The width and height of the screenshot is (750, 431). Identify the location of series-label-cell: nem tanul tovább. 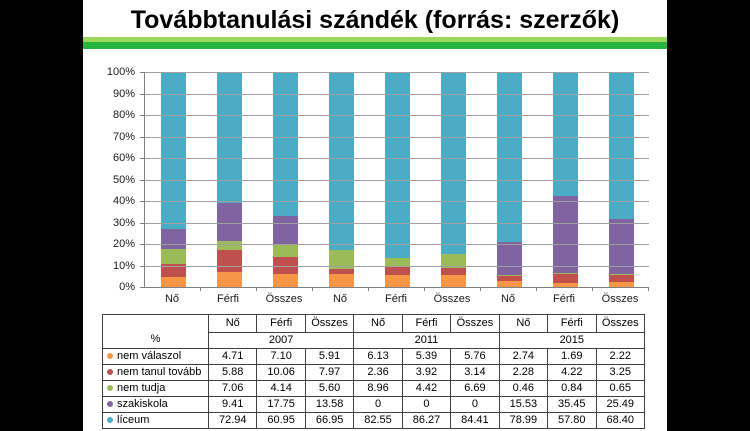
(155, 372).